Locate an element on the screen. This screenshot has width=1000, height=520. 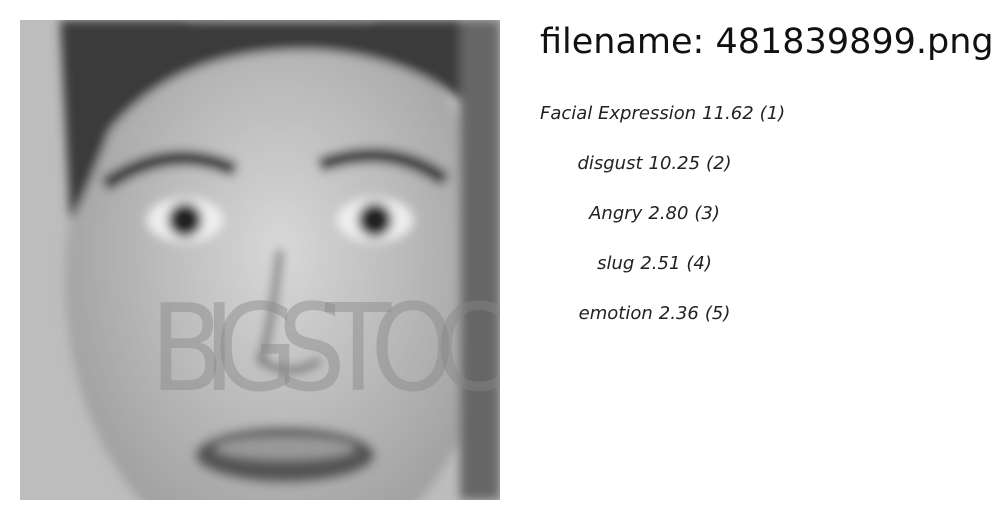
result-rank: (3) is located at coordinates (707, 213).